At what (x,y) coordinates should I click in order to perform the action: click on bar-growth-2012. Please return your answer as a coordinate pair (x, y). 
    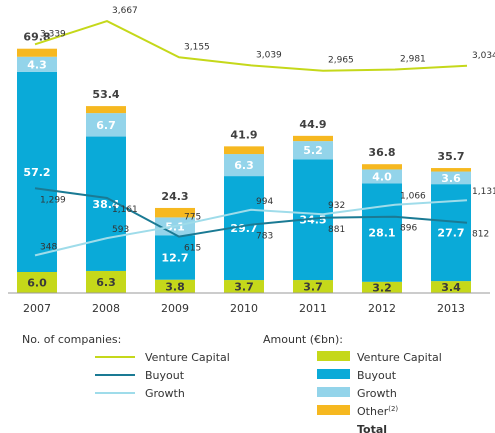
    Looking at the image, I should click on (382, 176).